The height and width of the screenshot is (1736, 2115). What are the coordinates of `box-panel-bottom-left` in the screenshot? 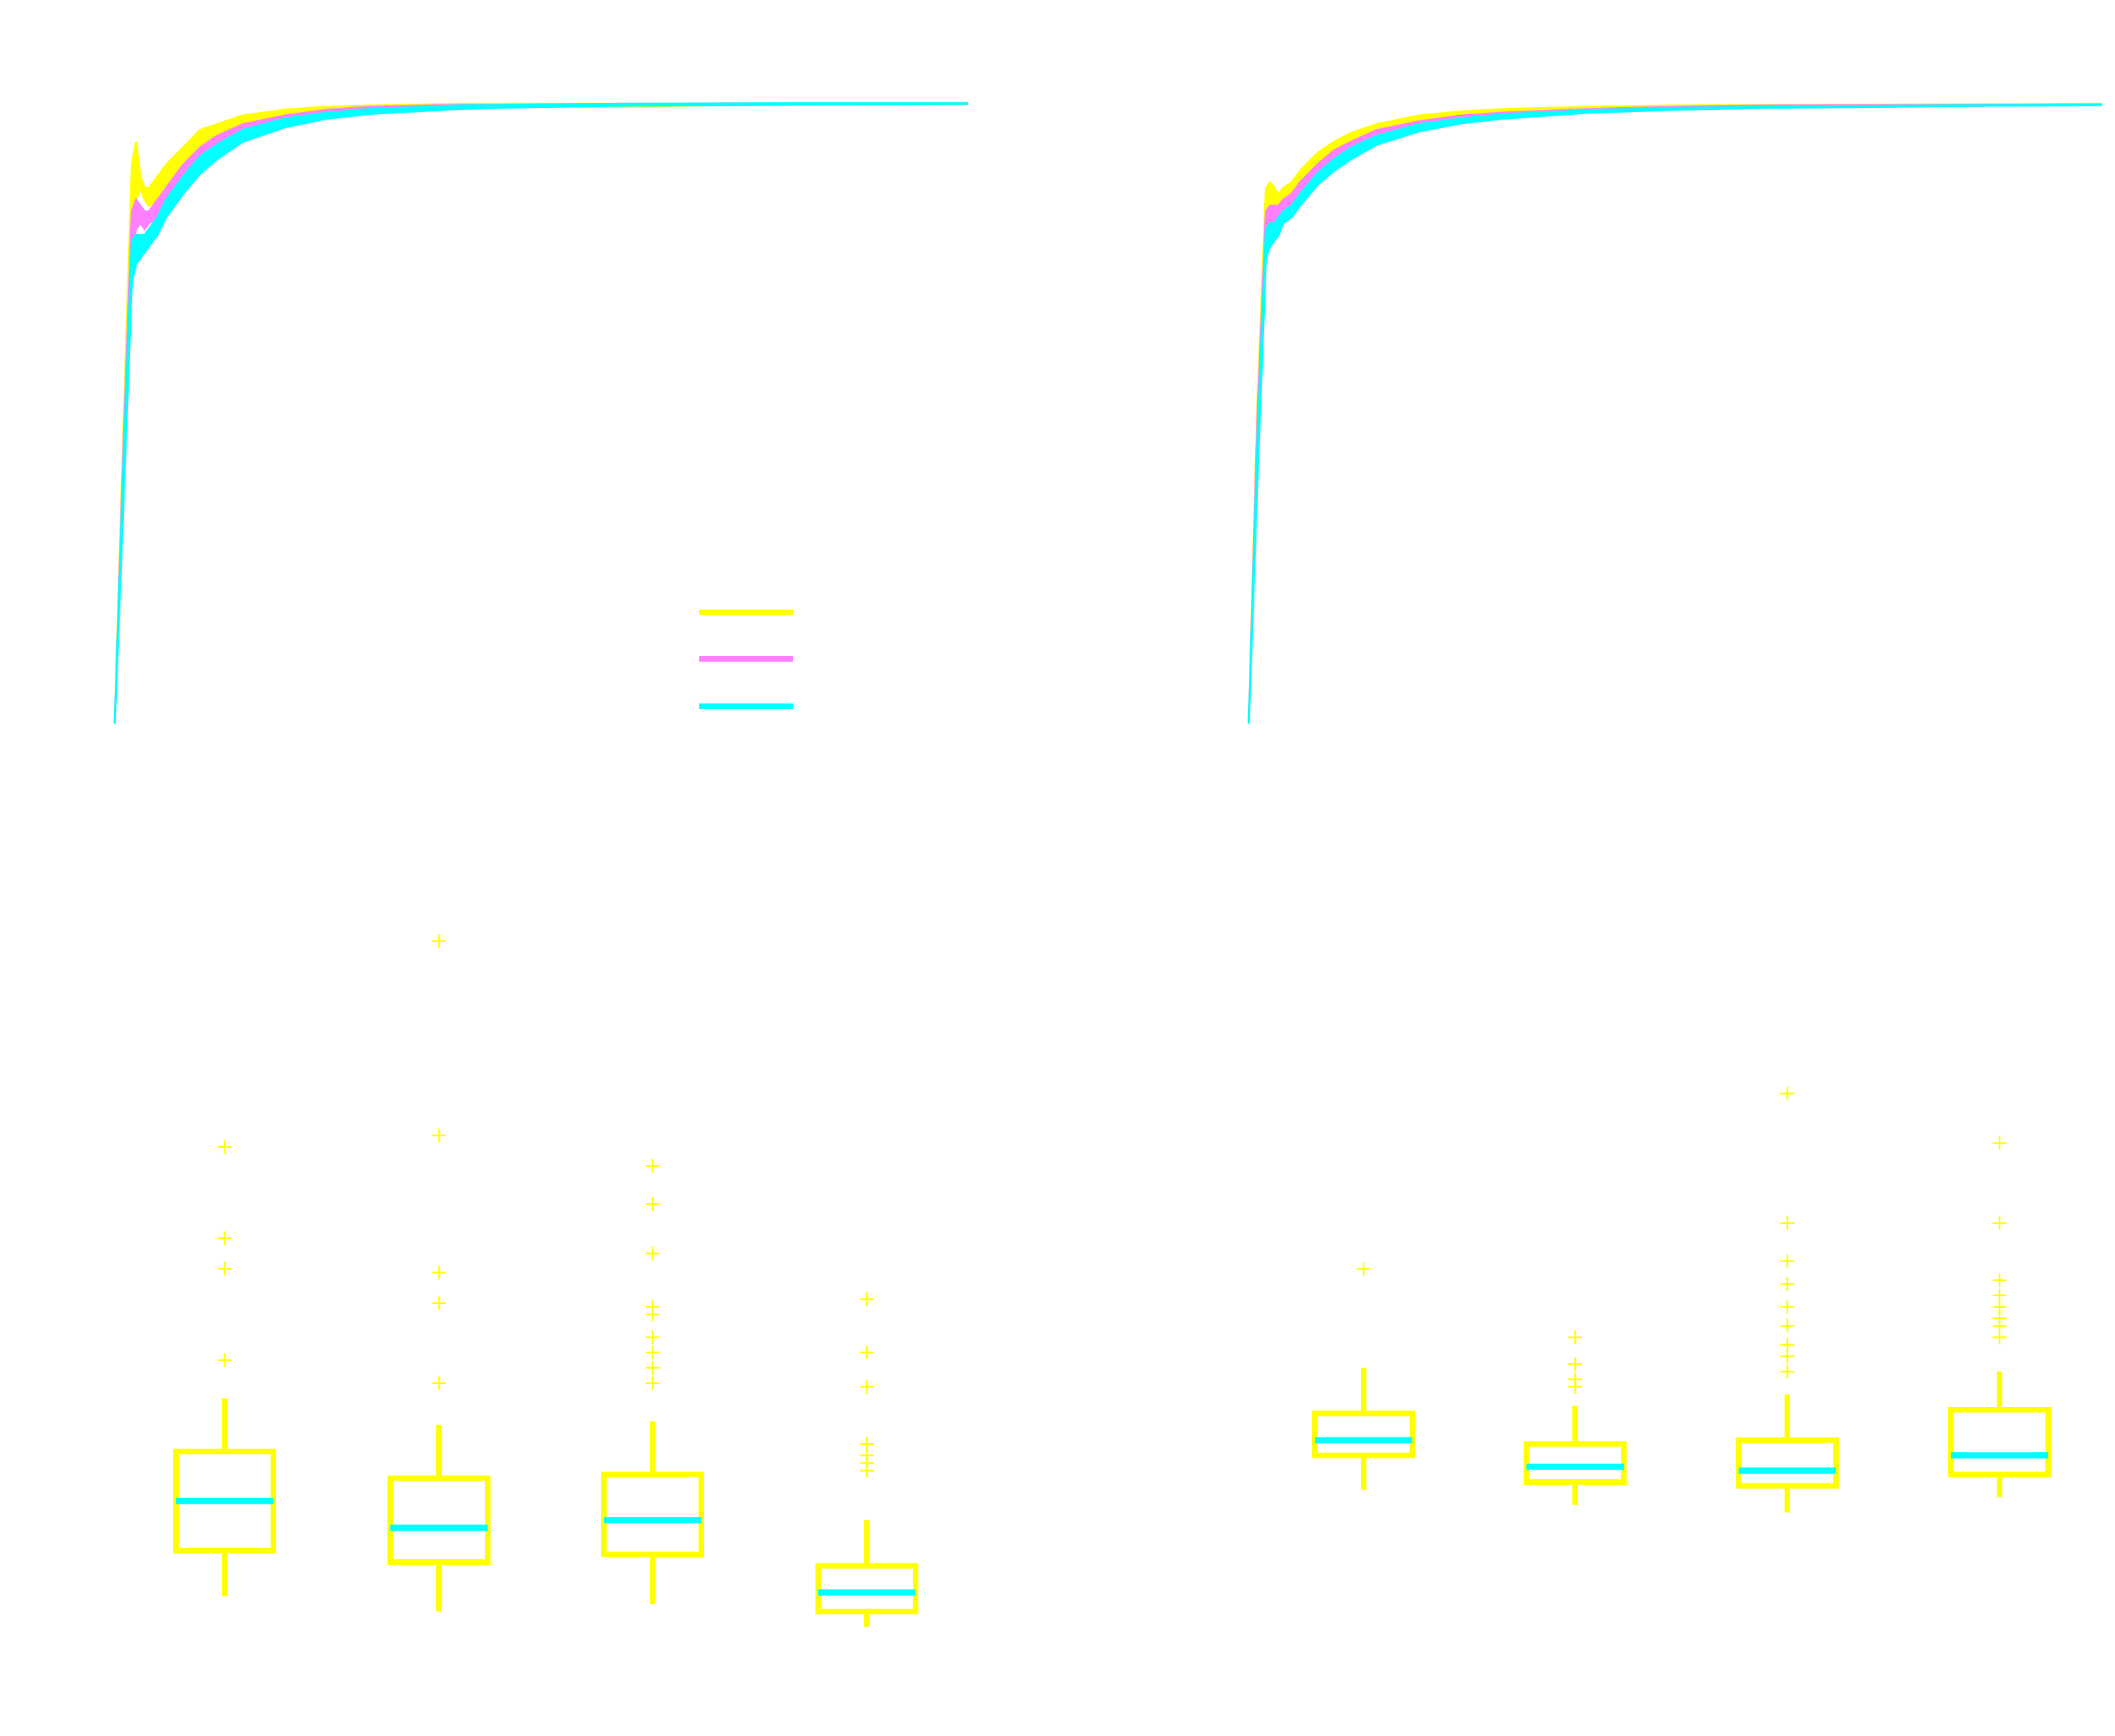 It's located at (546, 1280).